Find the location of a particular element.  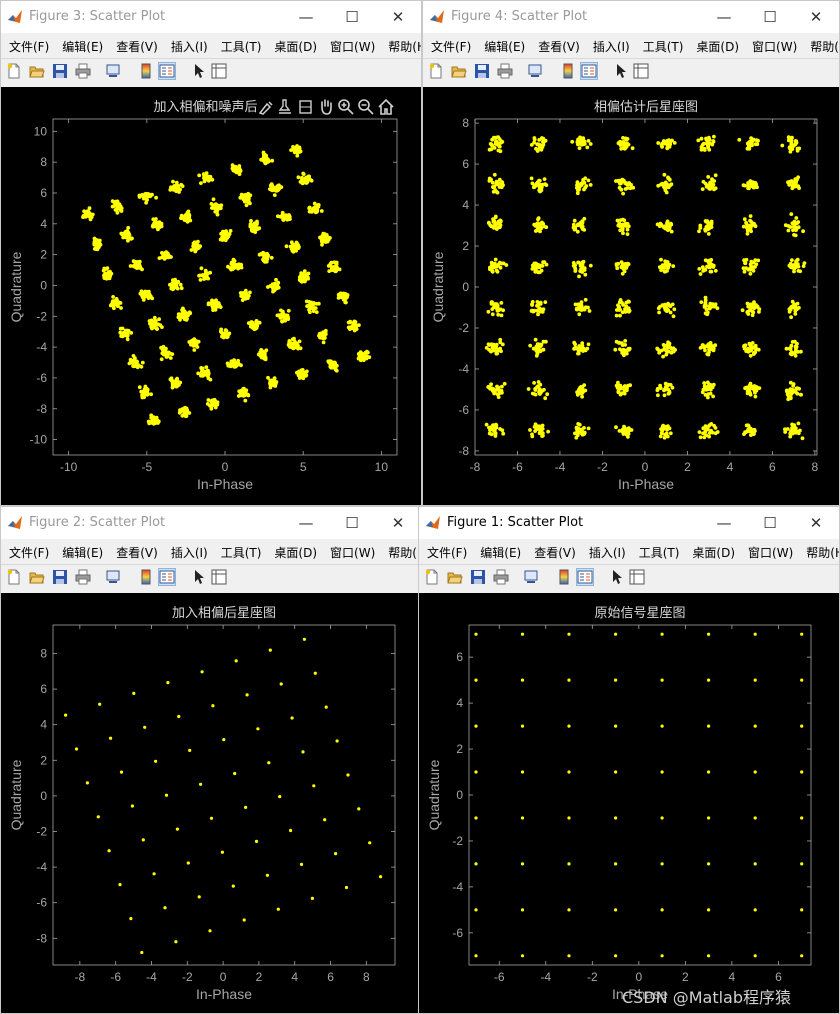

title-bar: Figure 2: Scatter Plot — ☐ ✕ is located at coordinates (211, 523).